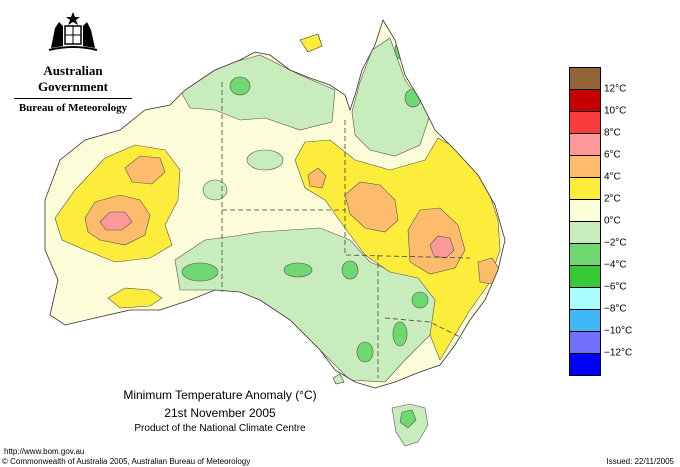  What do you see at coordinates (408, 419) in the screenshot?
I see `tasmania-dark` at bounding box center [408, 419].